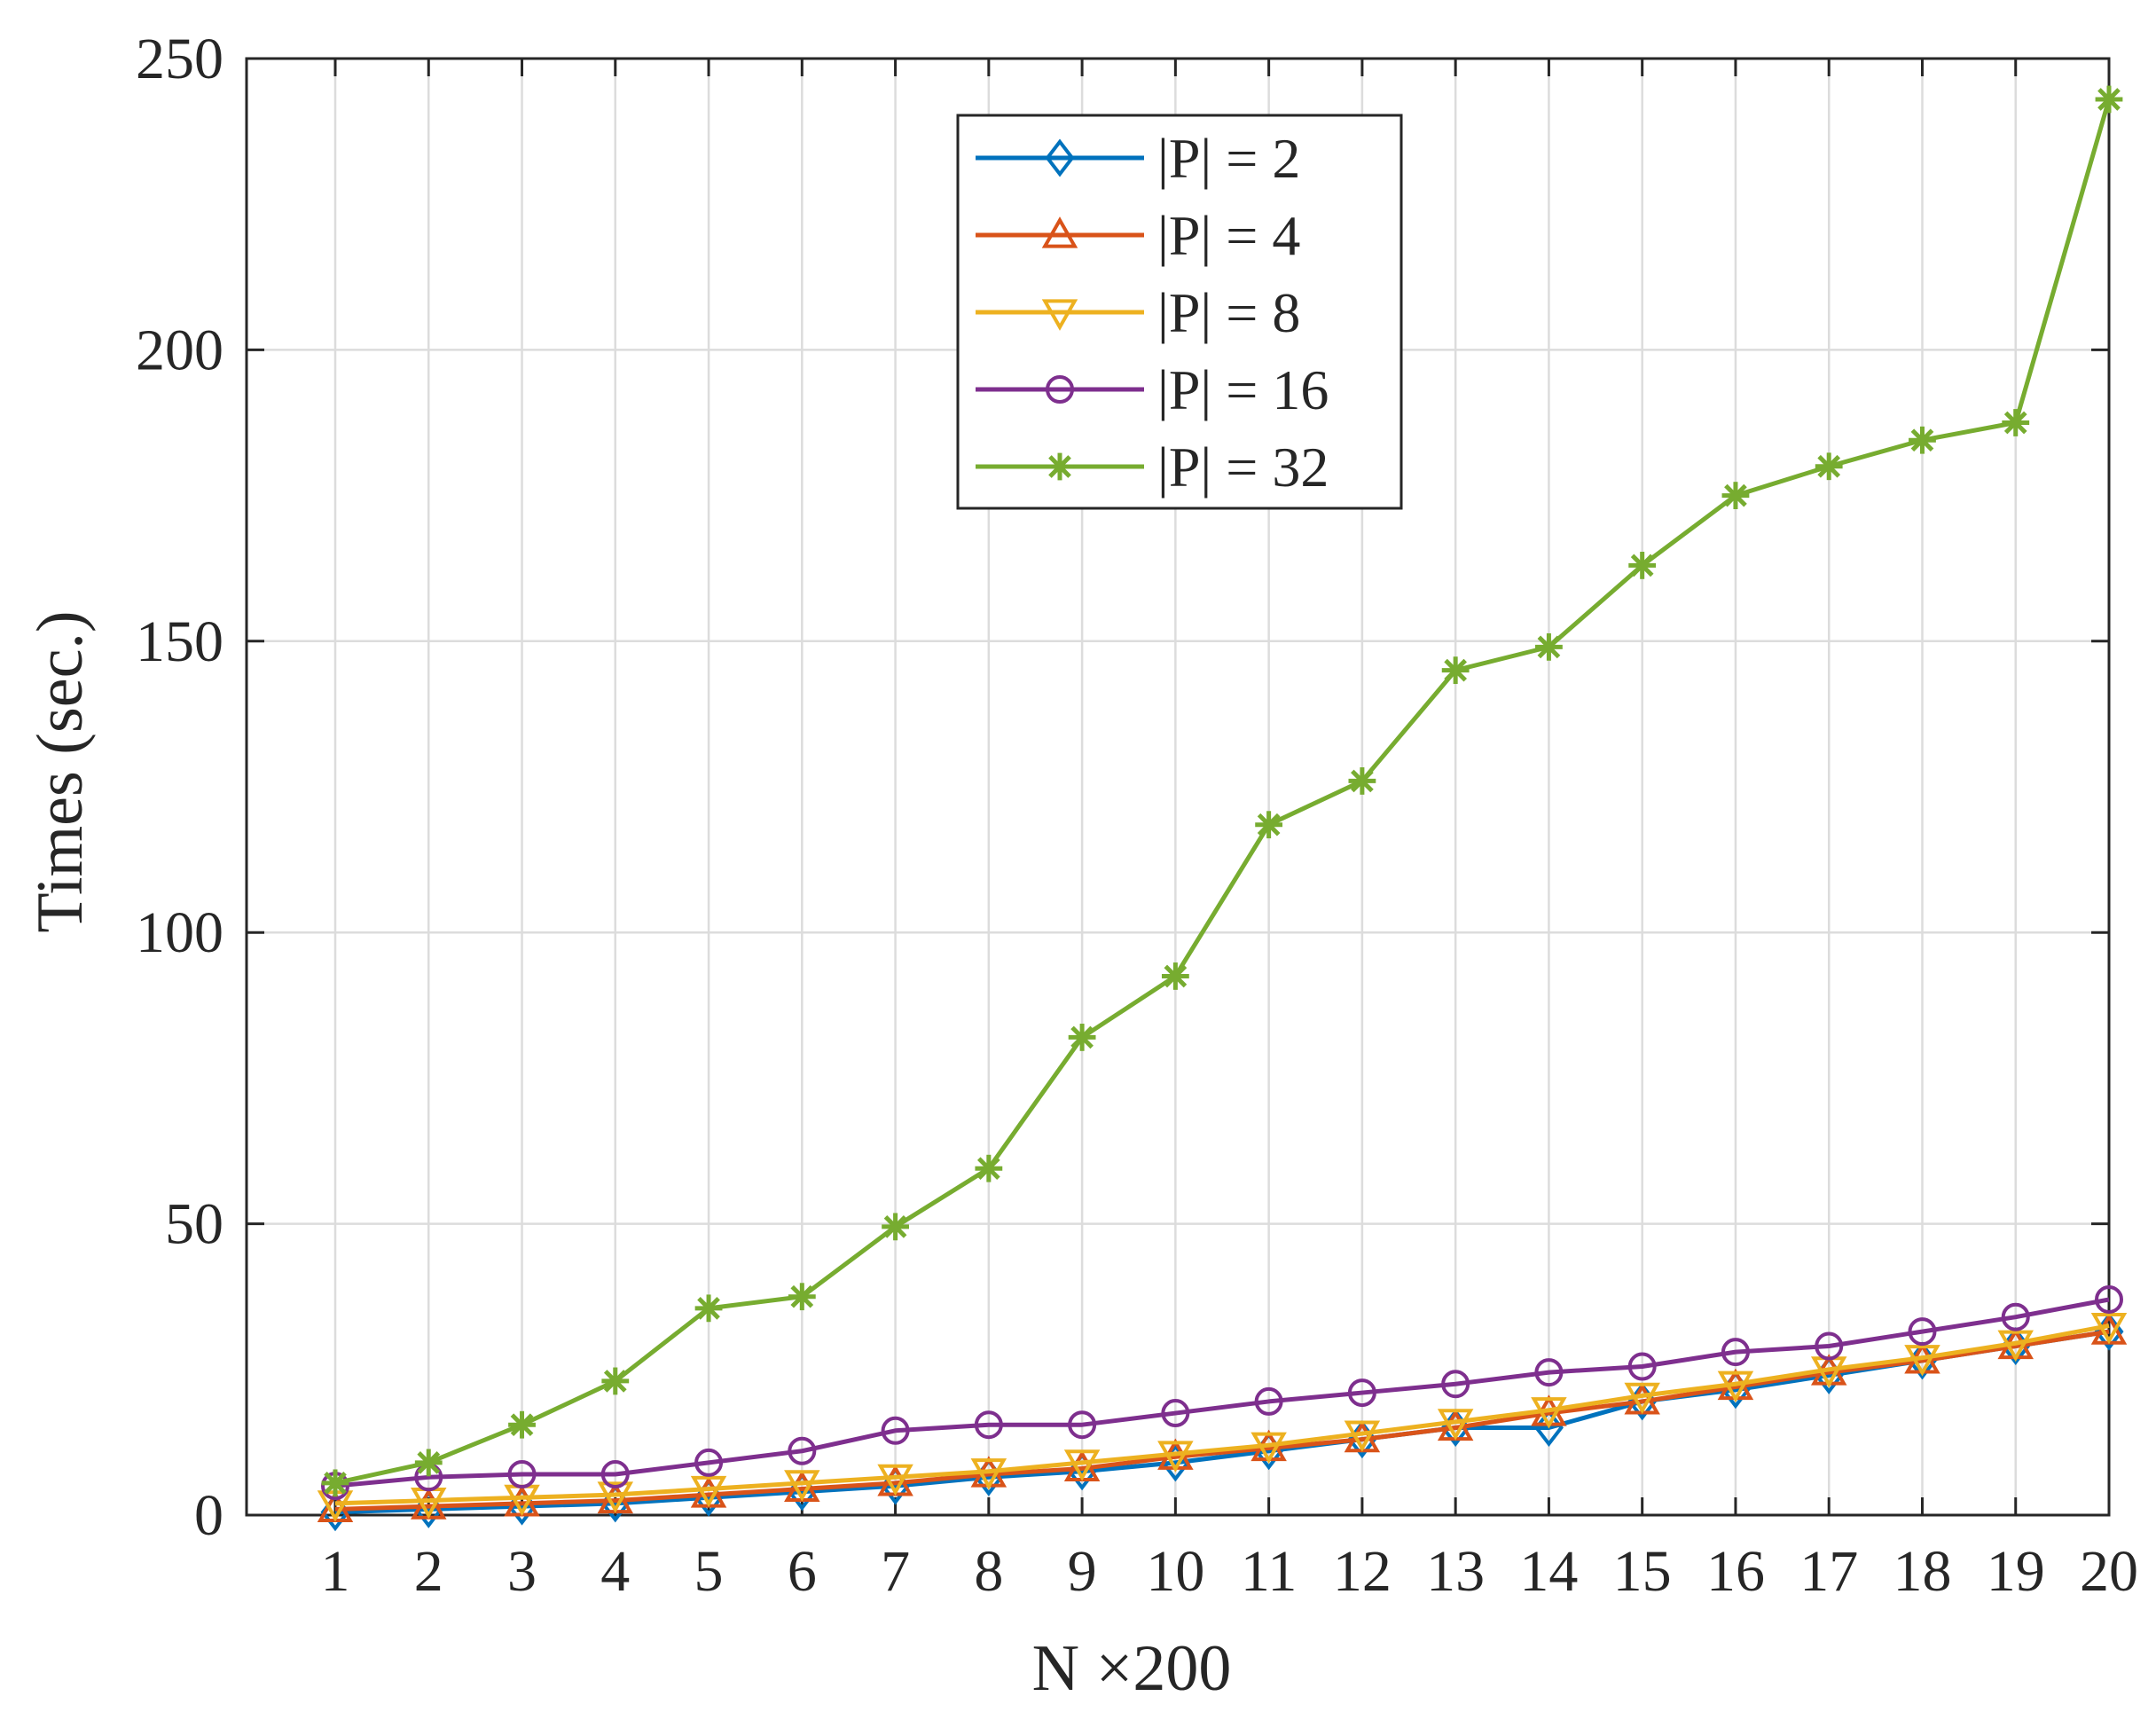 This screenshot has height=1720, width=2156. Describe the element at coordinates (615, 1571) in the screenshot. I see `x-tick-label: 4` at that location.